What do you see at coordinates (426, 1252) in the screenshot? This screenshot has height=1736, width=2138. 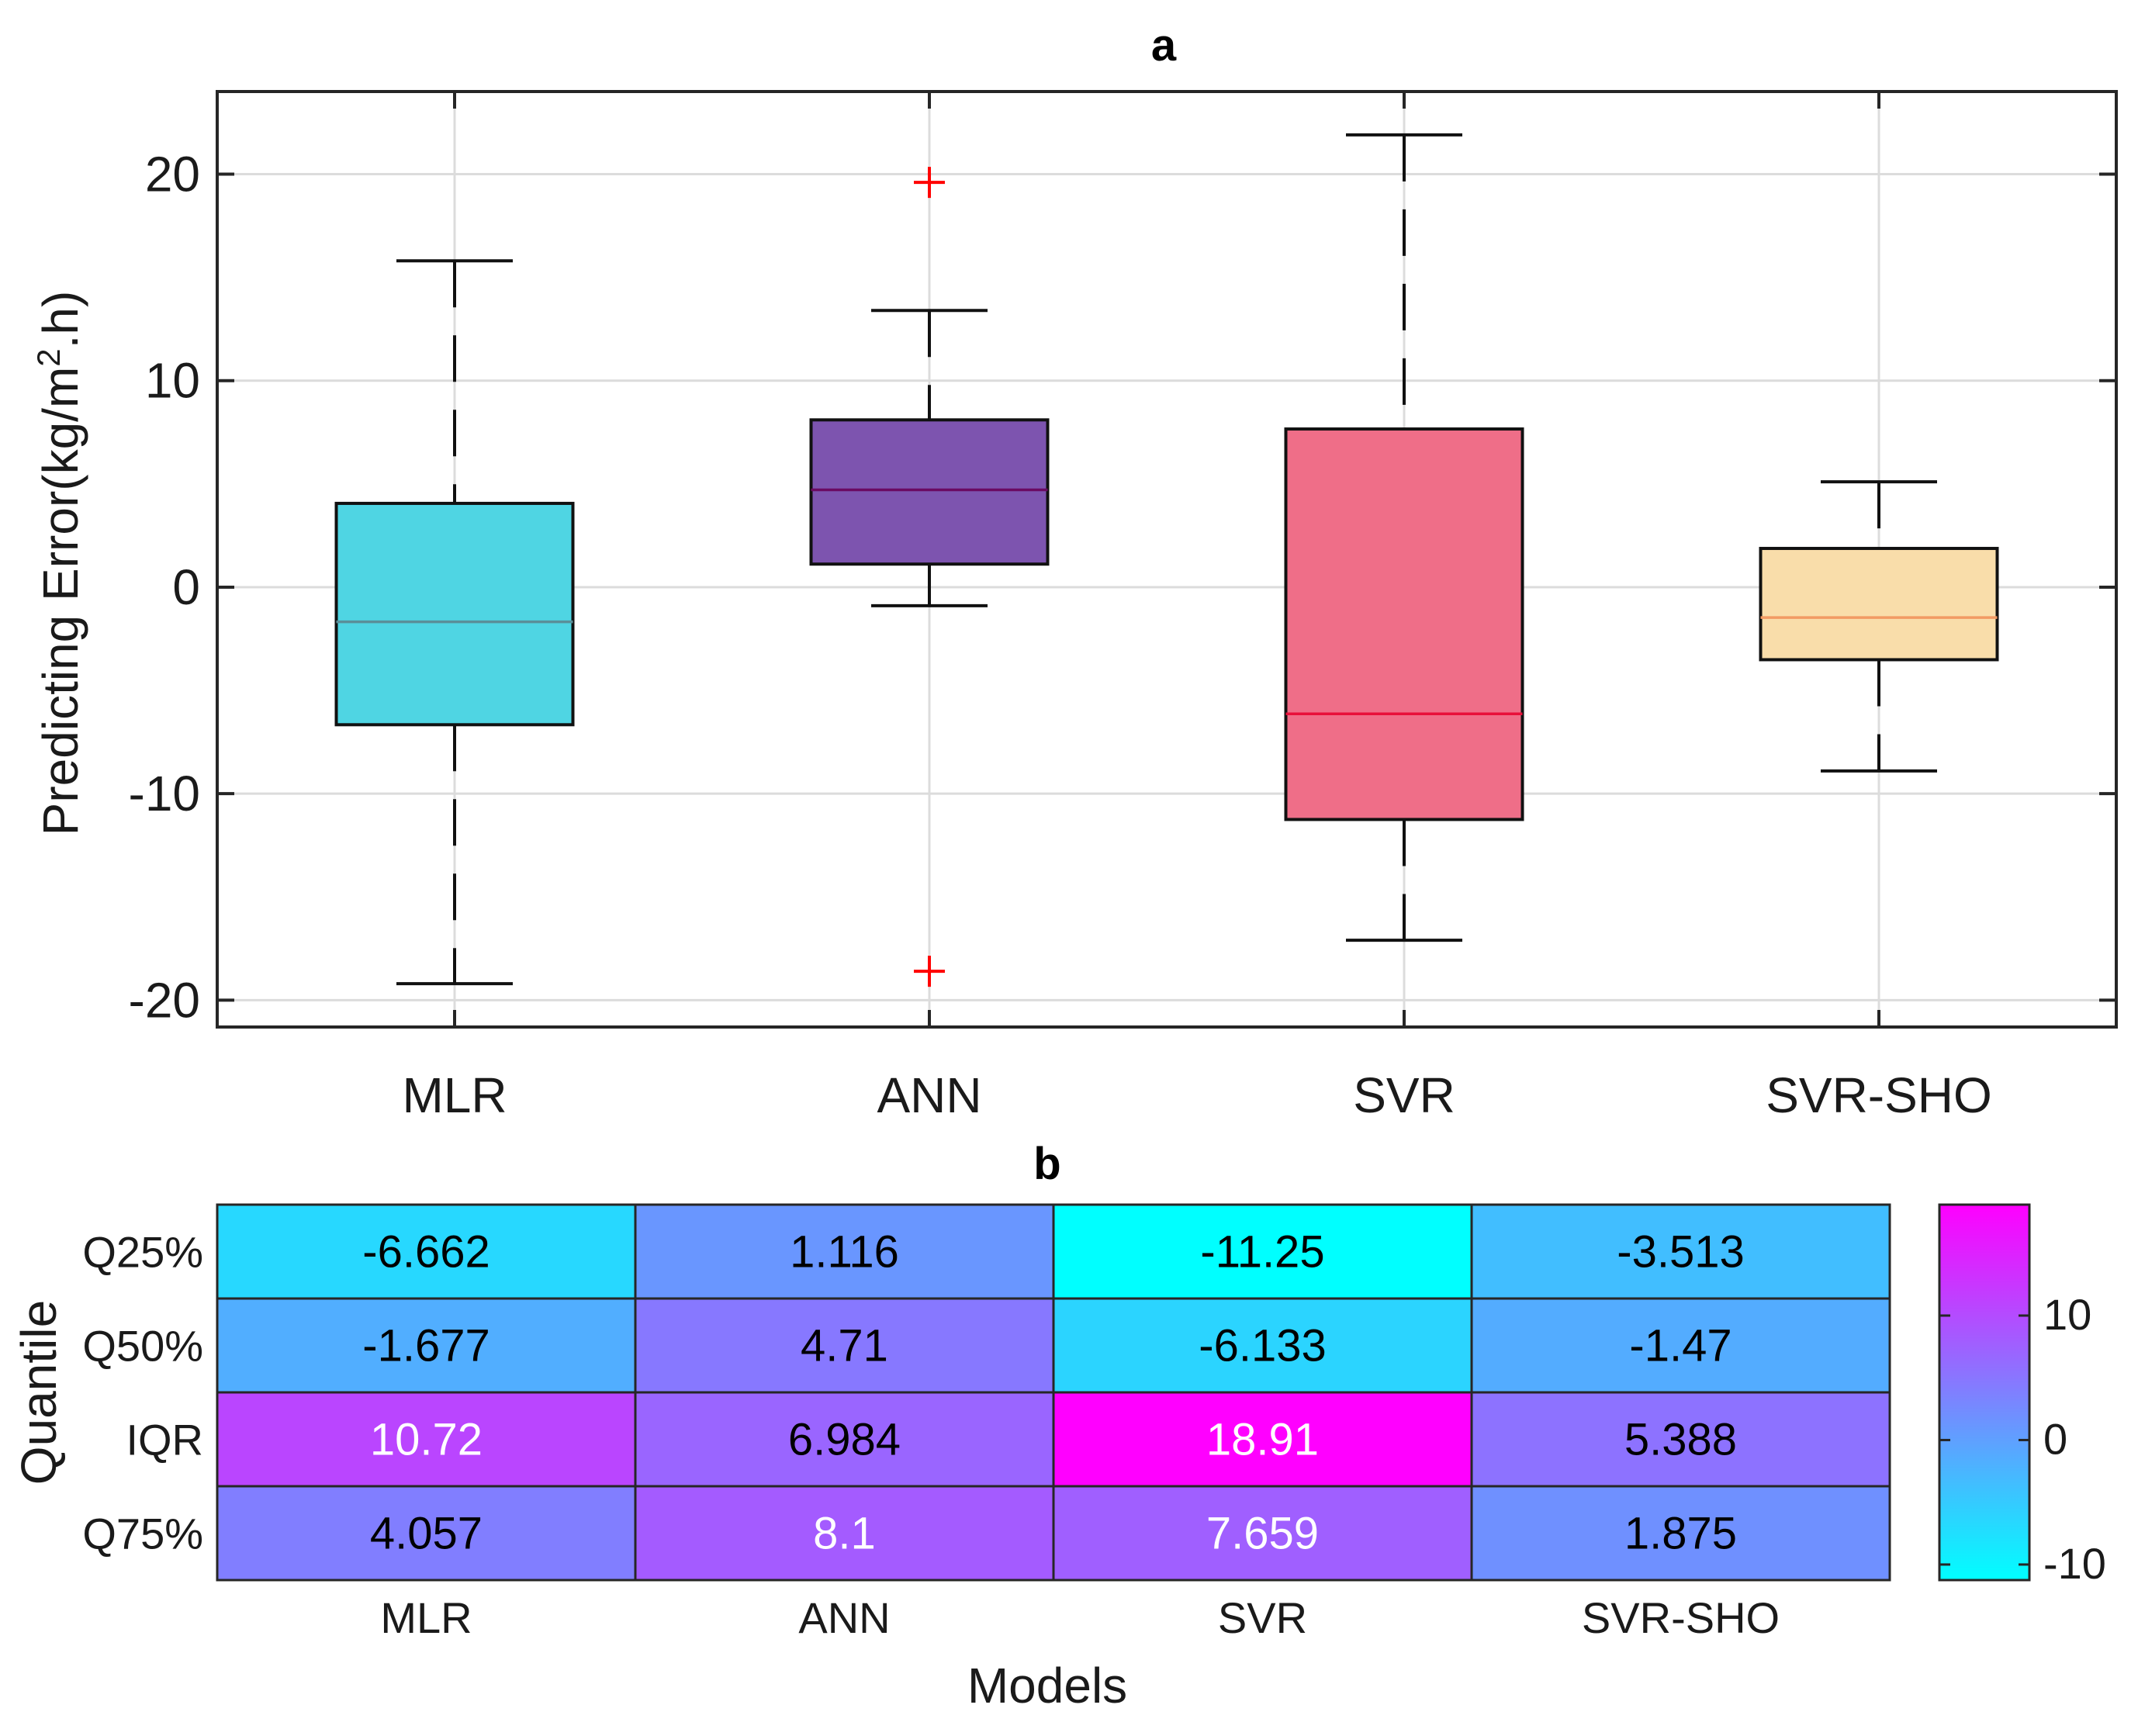 I see `heatmap-cell-label: -6.662` at bounding box center [426, 1252].